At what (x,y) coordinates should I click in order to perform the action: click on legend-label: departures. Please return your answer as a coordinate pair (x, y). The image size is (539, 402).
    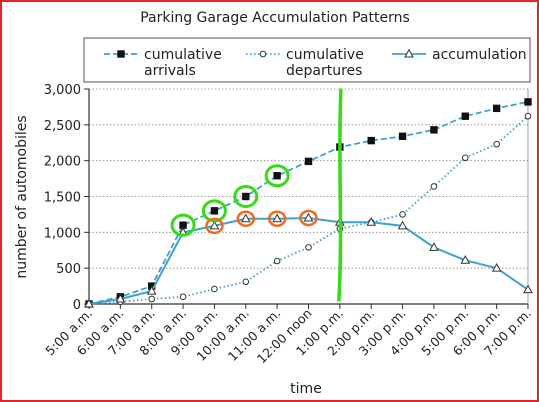
    Looking at the image, I should click on (324, 71).